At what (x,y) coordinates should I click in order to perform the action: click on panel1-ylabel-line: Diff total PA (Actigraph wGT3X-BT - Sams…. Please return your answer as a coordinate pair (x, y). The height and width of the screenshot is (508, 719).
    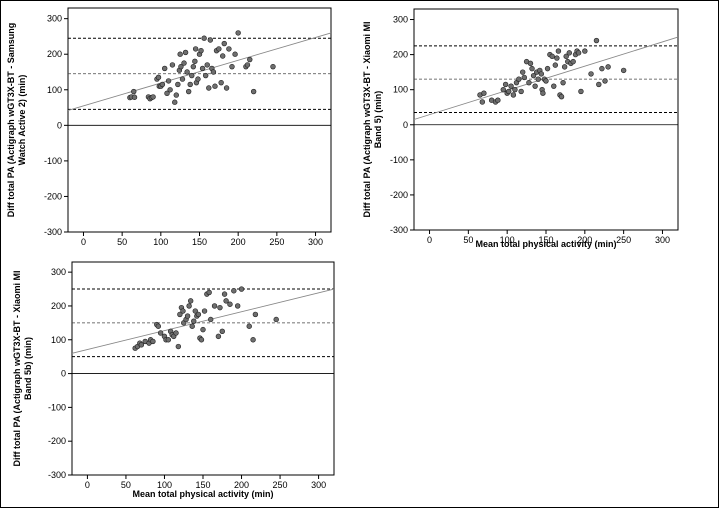
    Looking at the image, I should click on (11, 120).